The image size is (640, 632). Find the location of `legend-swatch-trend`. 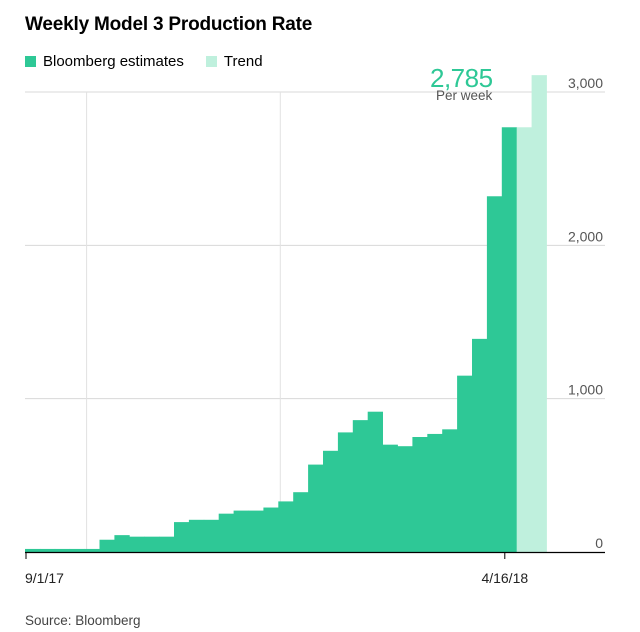

legend-swatch-trend is located at coordinates (211, 61).